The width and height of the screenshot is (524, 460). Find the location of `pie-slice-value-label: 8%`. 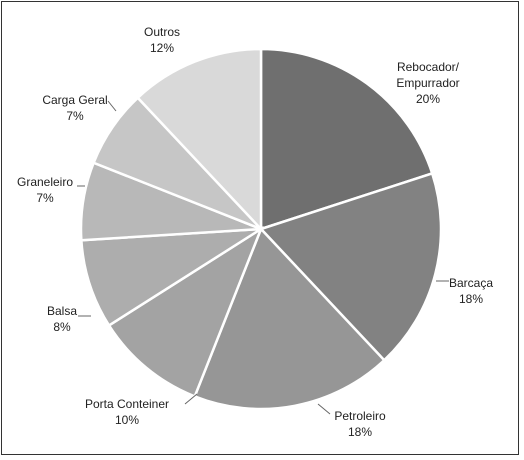

pie-slice-value-label: 8% is located at coordinates (62, 327).